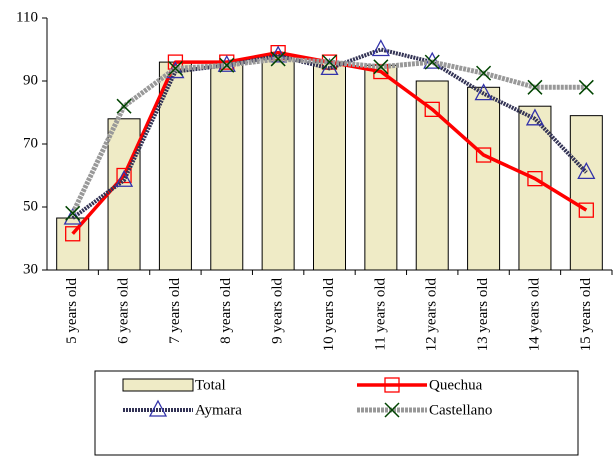 Image resolution: width=614 pixels, height=456 pixels. Describe the element at coordinates (210, 385) in the screenshot. I see `legend-label: Total` at that location.